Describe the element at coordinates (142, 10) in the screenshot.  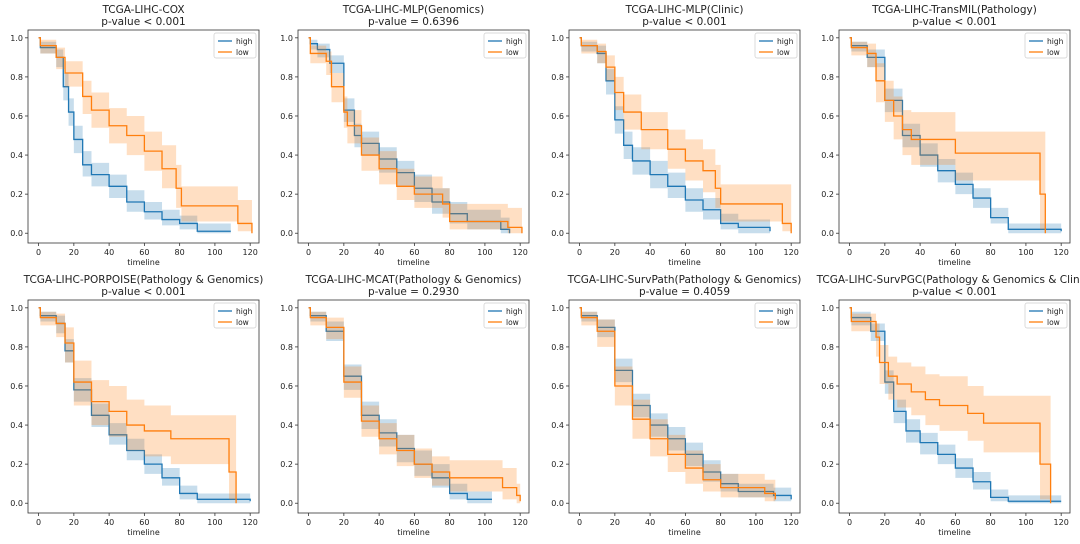
I see `chart-title: TCGA-LIHC-COX` at that location.